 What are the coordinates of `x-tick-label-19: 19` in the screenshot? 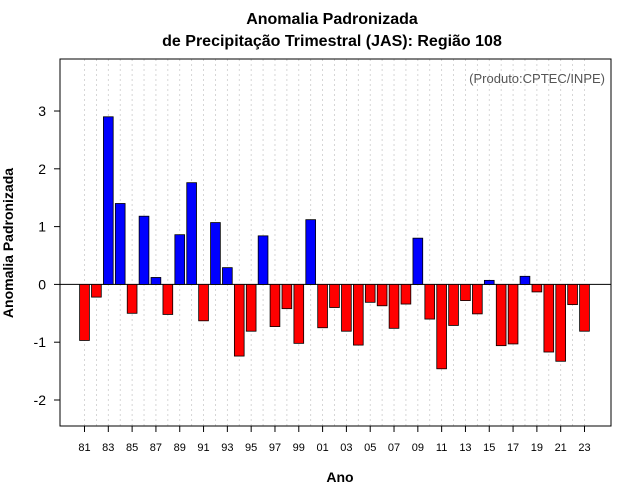 It's located at (537, 448).